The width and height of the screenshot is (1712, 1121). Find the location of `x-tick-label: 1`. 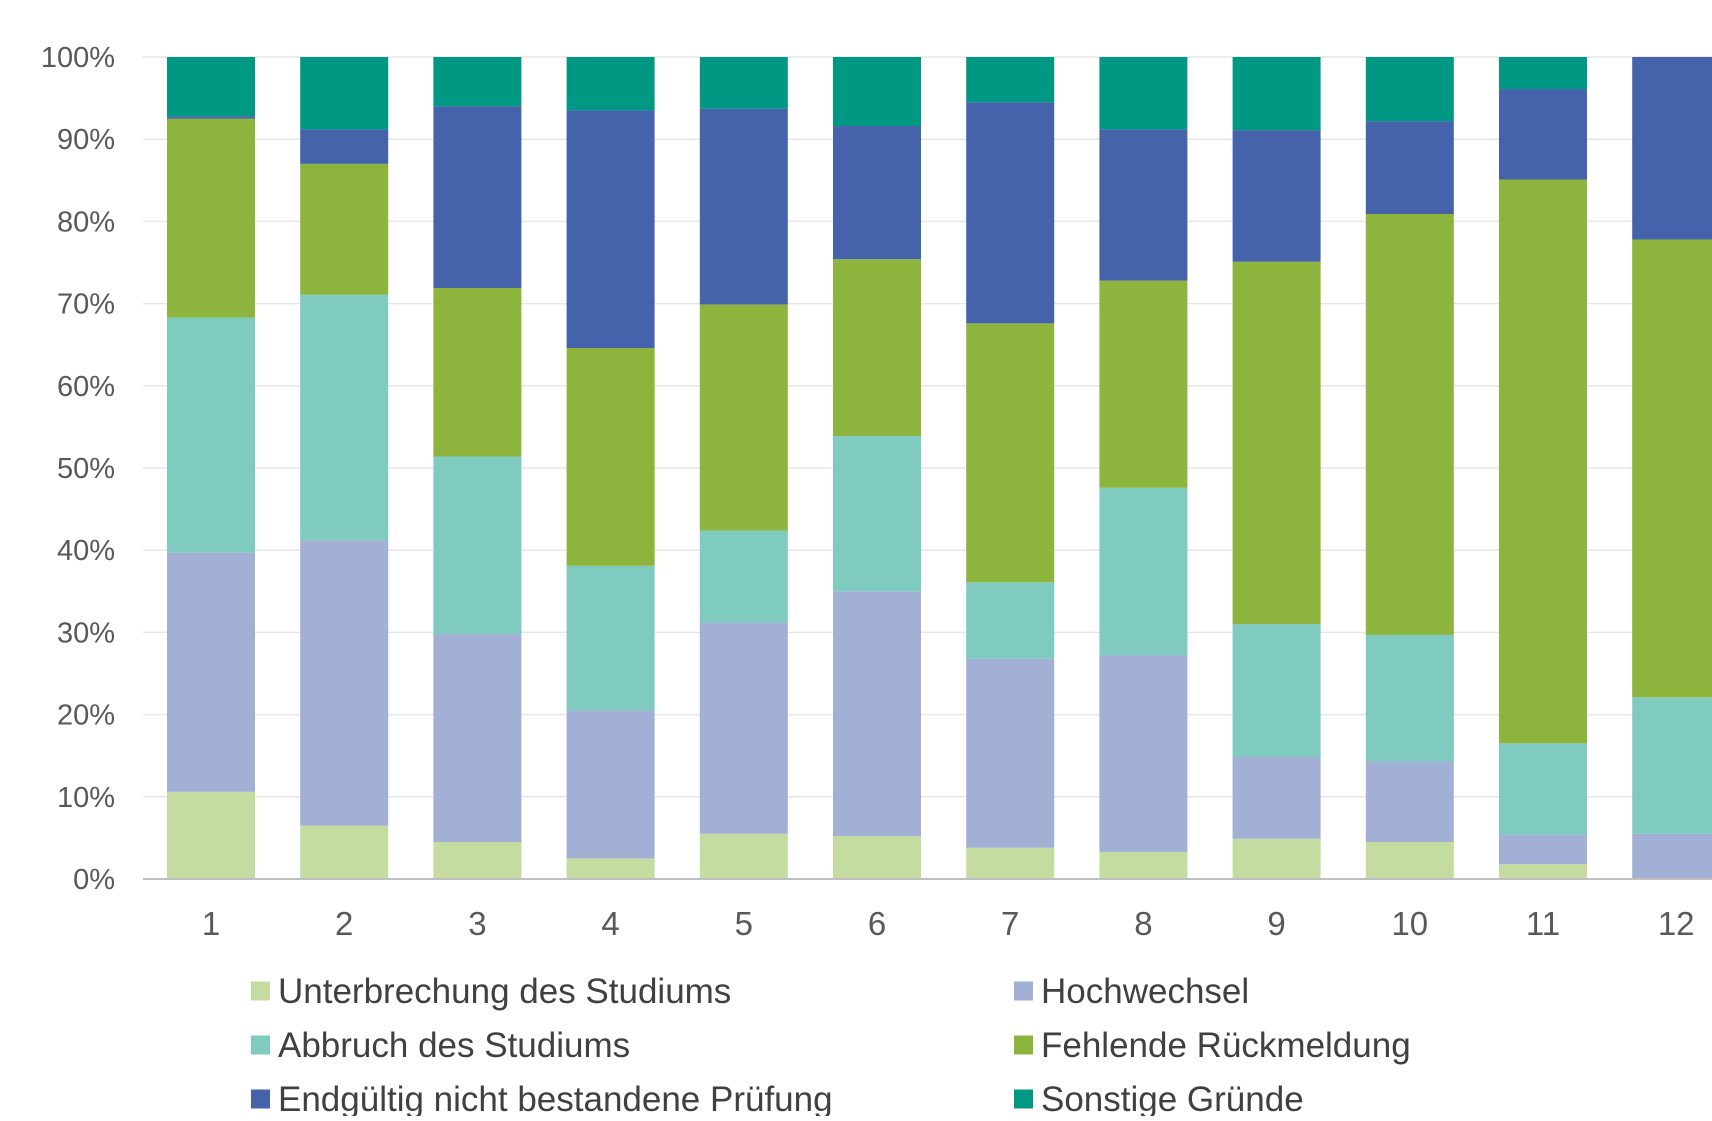

x-tick-label: 1 is located at coordinates (211, 923).